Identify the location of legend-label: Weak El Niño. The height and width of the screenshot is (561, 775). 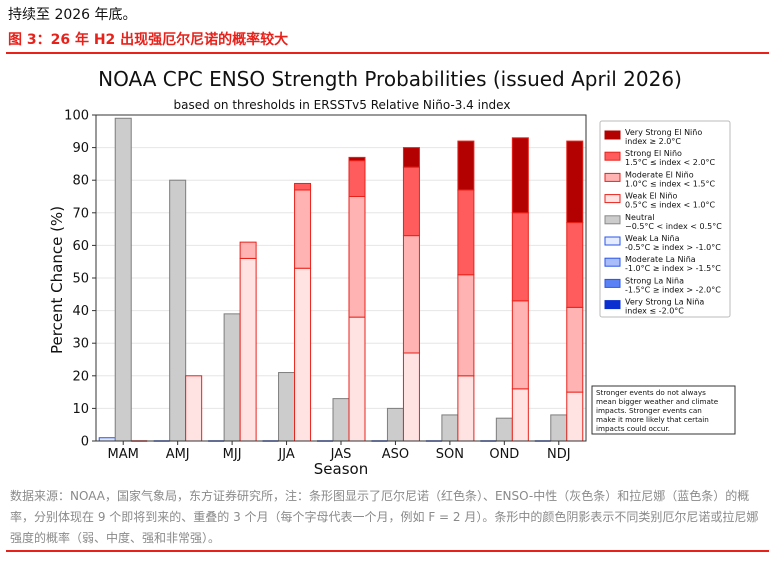
(651, 196).